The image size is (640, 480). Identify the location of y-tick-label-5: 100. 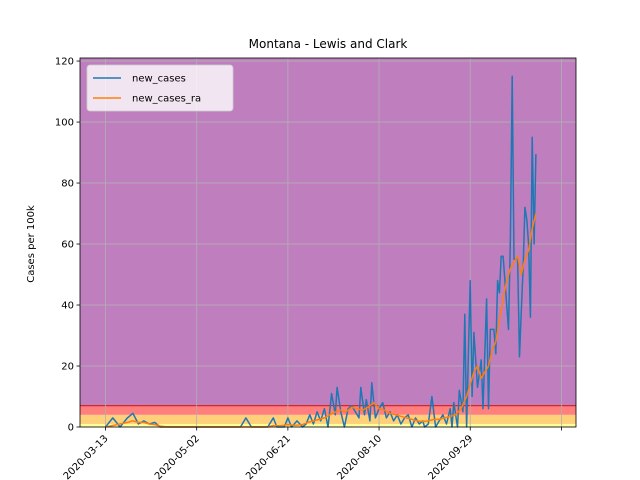
(64, 123).